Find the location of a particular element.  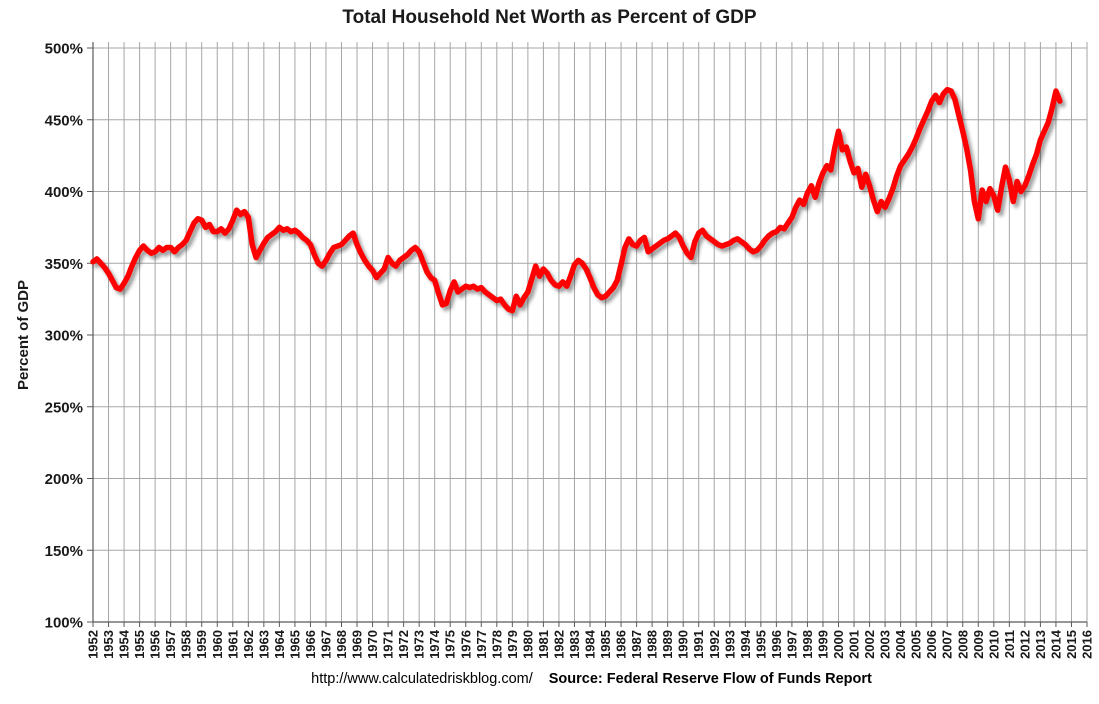

x-tick-label: 1977 is located at coordinates (481, 644).